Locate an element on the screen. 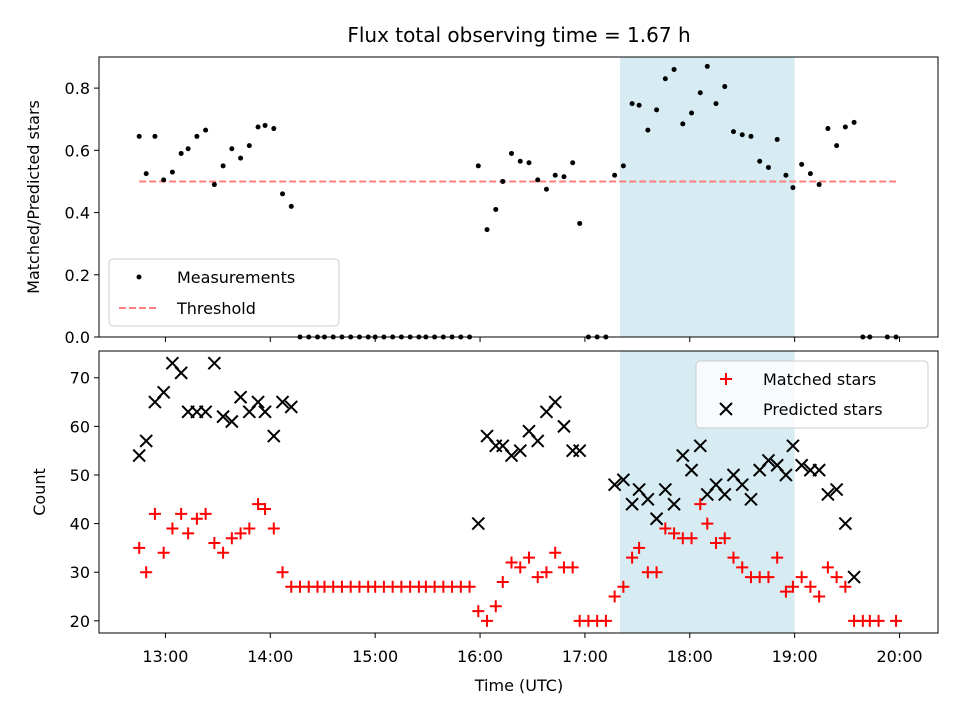  top-shaded-region is located at coordinates (707, 197).